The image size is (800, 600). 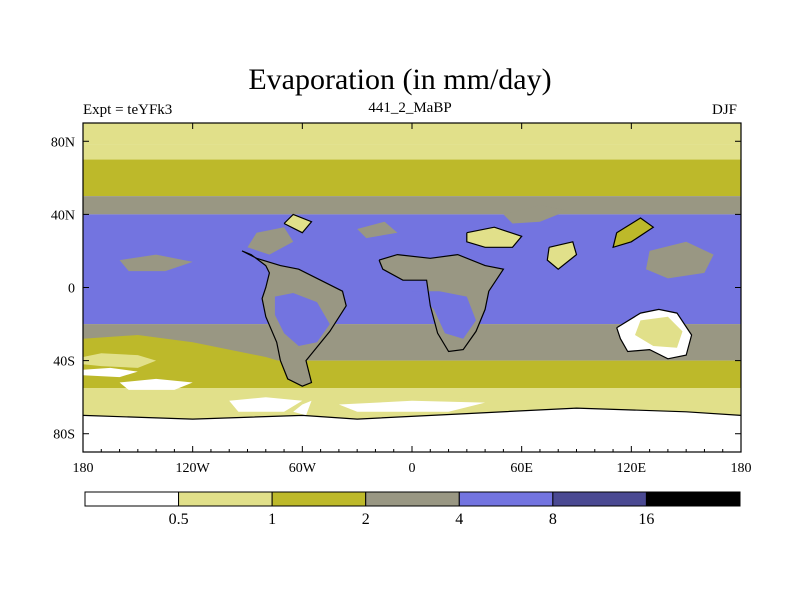 What do you see at coordinates (553, 519) in the screenshot?
I see `colorbar-label-4: 8` at bounding box center [553, 519].